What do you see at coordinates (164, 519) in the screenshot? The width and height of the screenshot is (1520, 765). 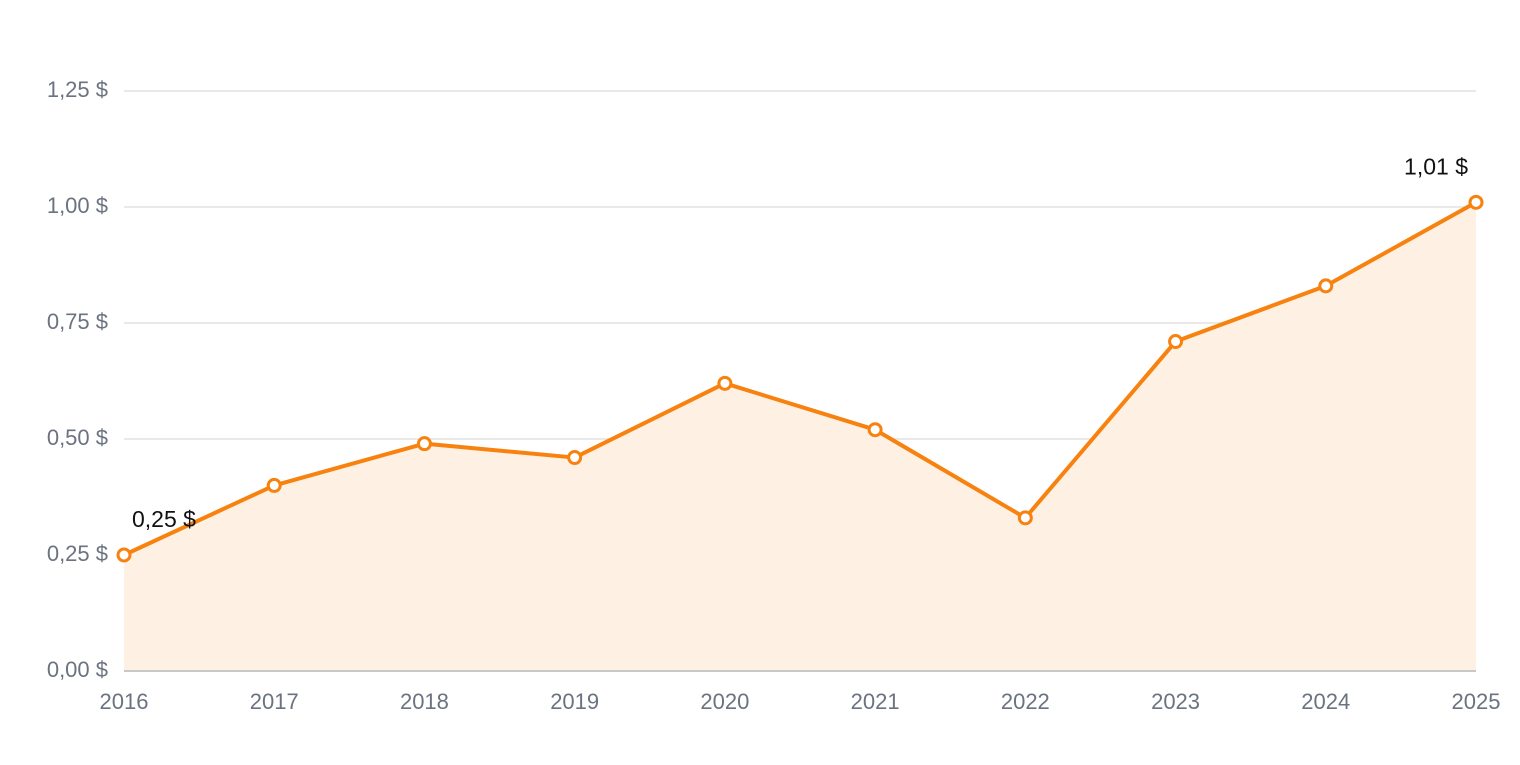 I see `value-label: 0,25 $` at bounding box center [164, 519].